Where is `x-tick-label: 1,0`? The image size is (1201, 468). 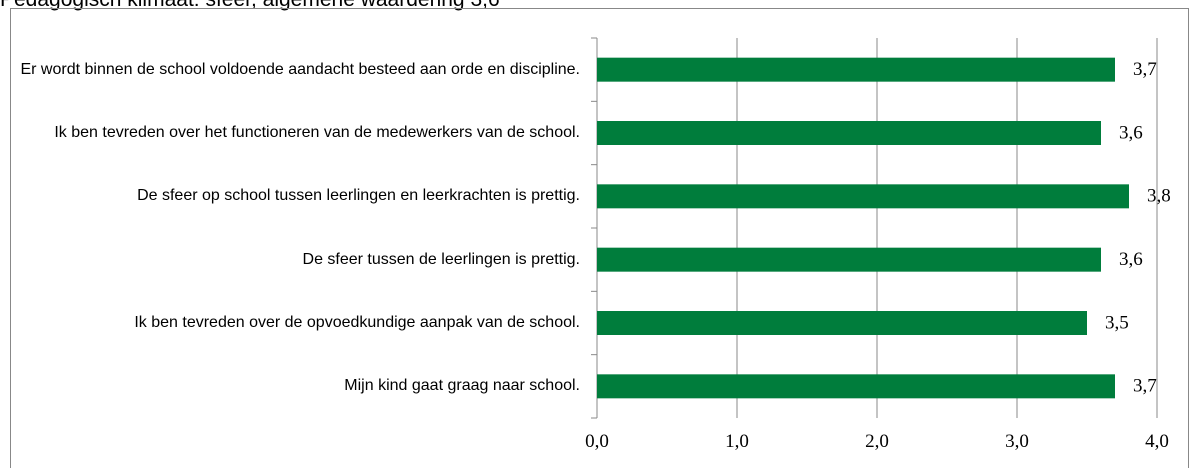
x-tick-label: 1,0 is located at coordinates (737, 441).